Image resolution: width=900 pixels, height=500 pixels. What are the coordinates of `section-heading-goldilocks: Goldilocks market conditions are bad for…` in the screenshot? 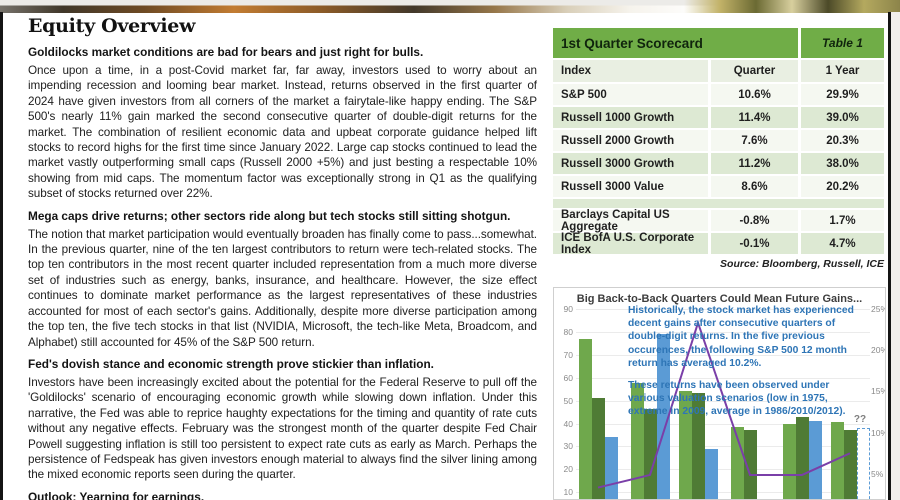 It's located at (226, 52).